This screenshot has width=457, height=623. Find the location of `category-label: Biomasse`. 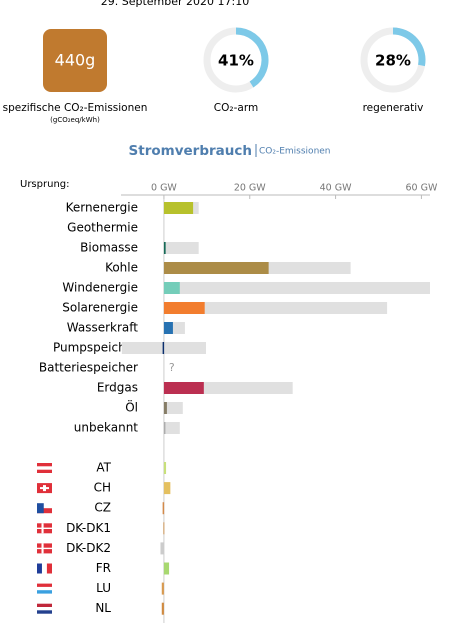

category-label: Biomasse is located at coordinates (109, 248).